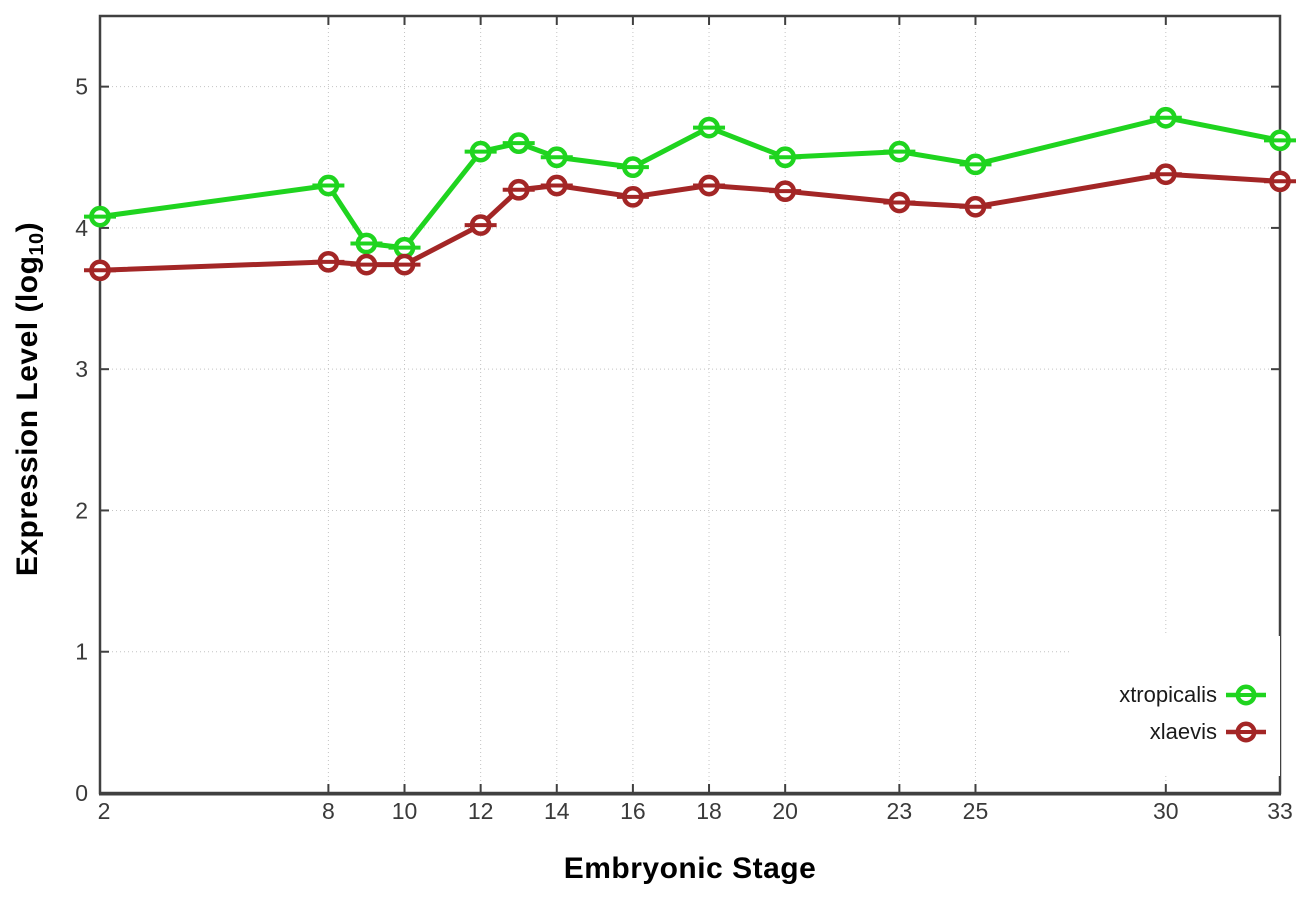  What do you see at coordinates (1246, 694) in the screenshot?
I see `legend-marker-xtropicalis-icon` at bounding box center [1246, 694].